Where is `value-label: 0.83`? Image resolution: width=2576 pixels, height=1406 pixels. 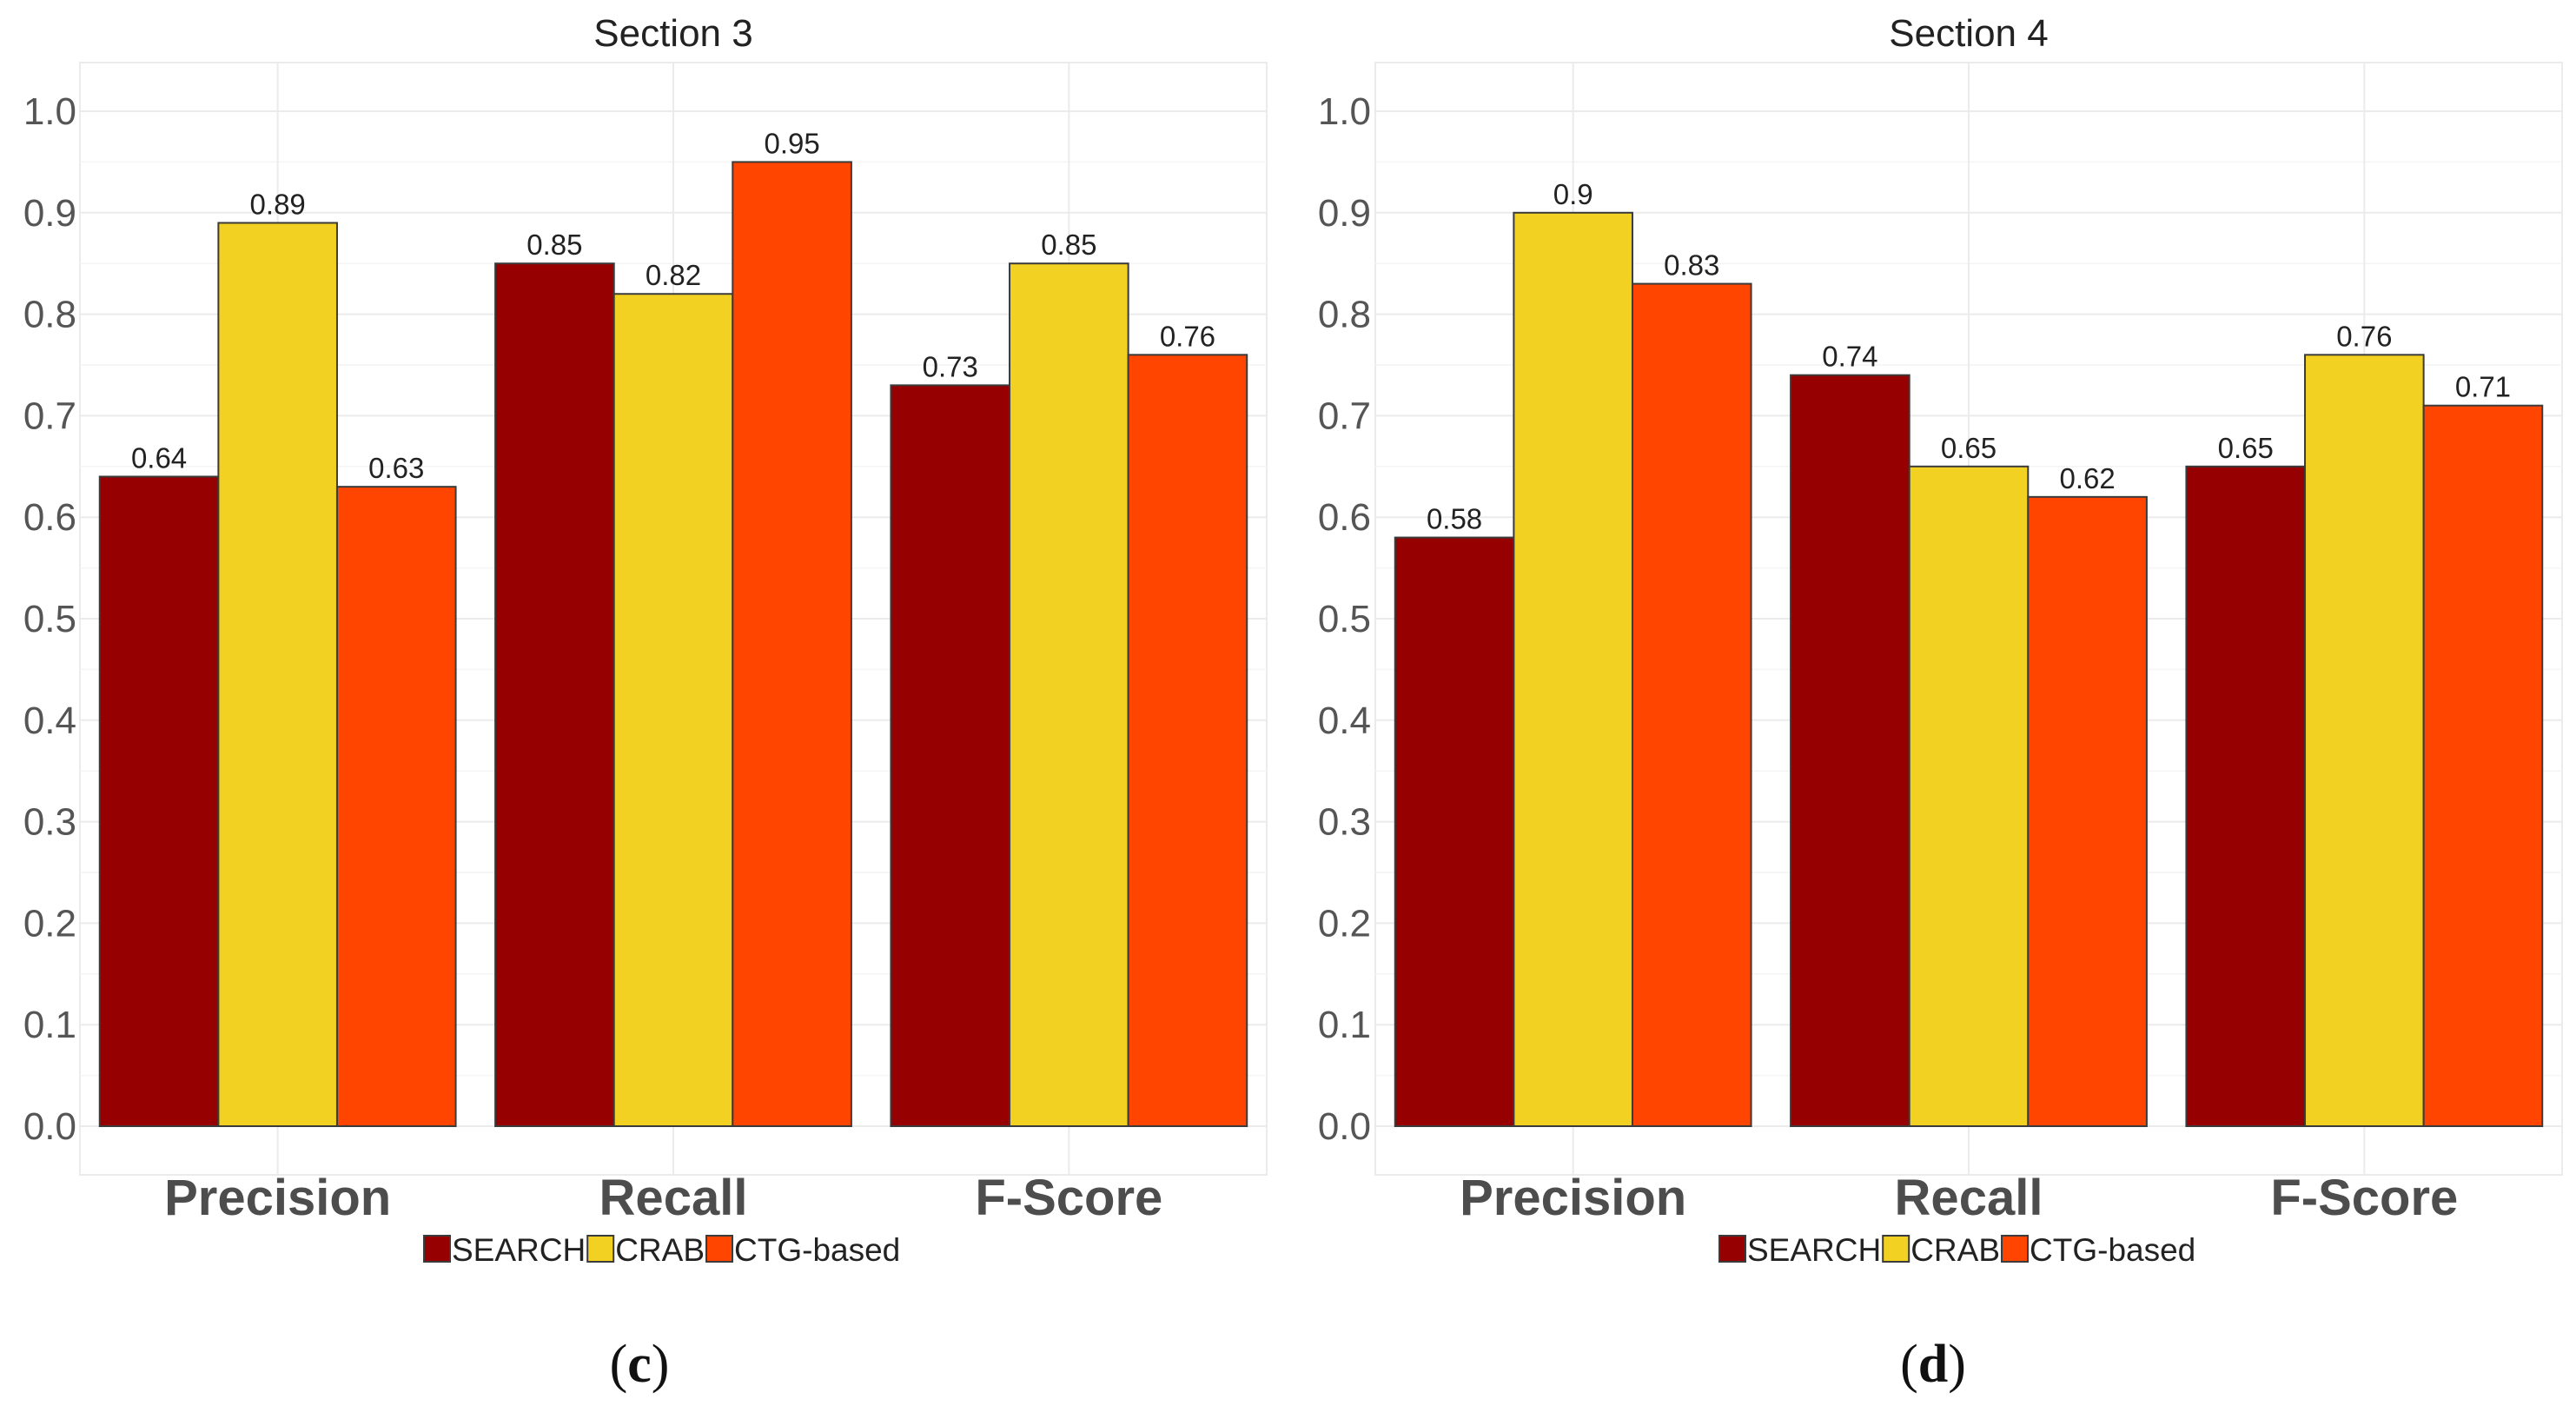 value-label: 0.83 is located at coordinates (1691, 266).